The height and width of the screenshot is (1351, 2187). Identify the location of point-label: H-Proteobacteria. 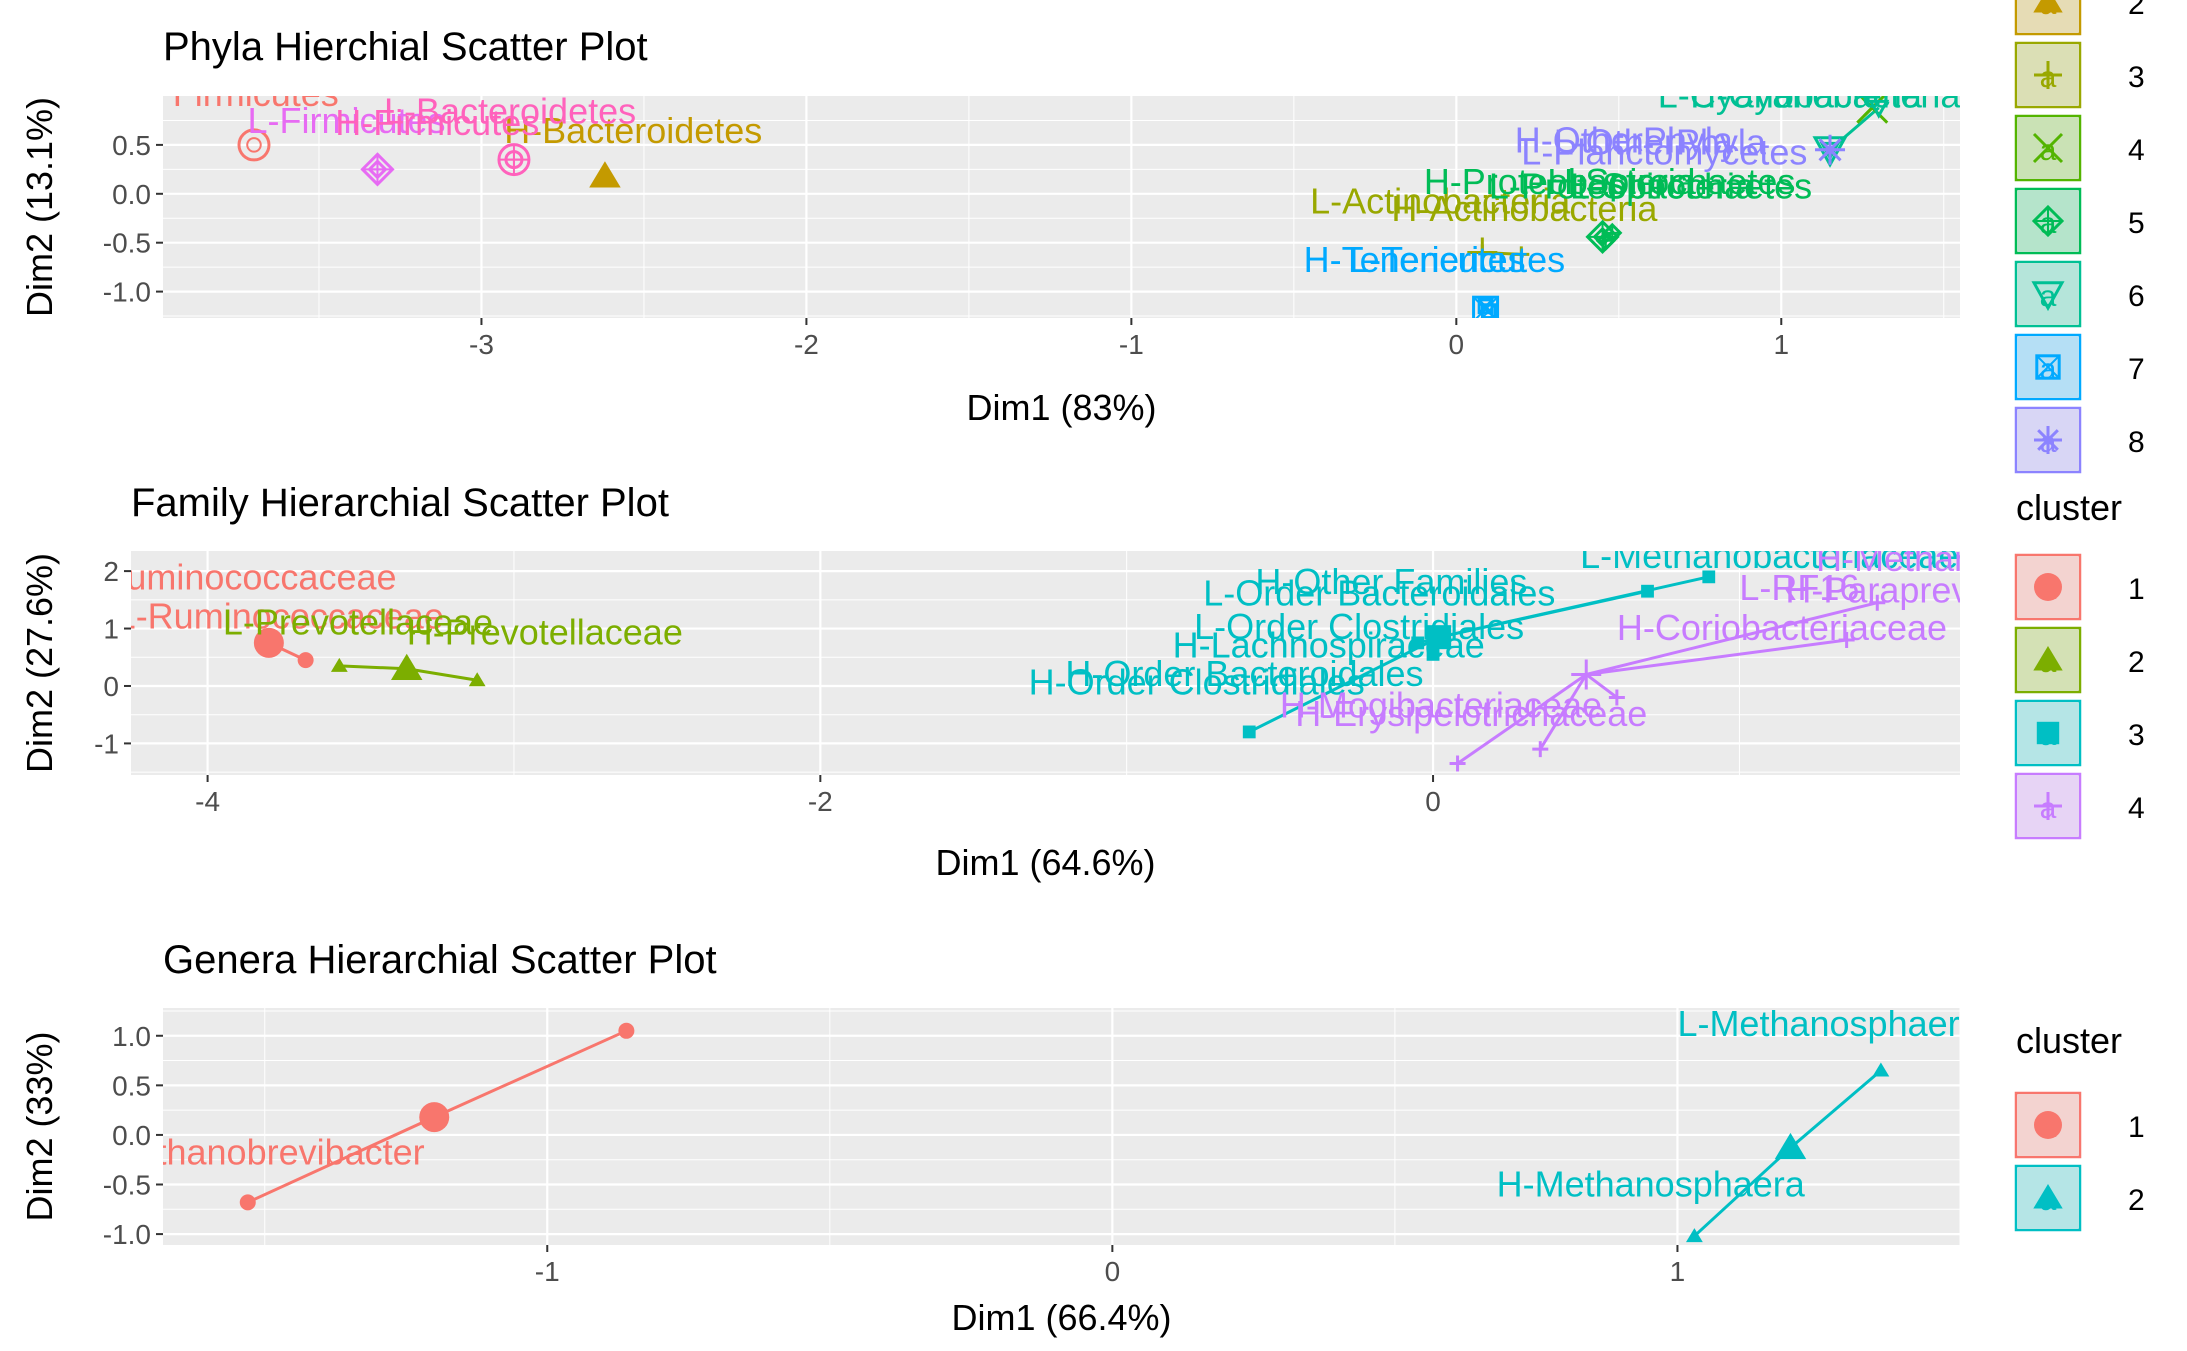
(1560, 181).